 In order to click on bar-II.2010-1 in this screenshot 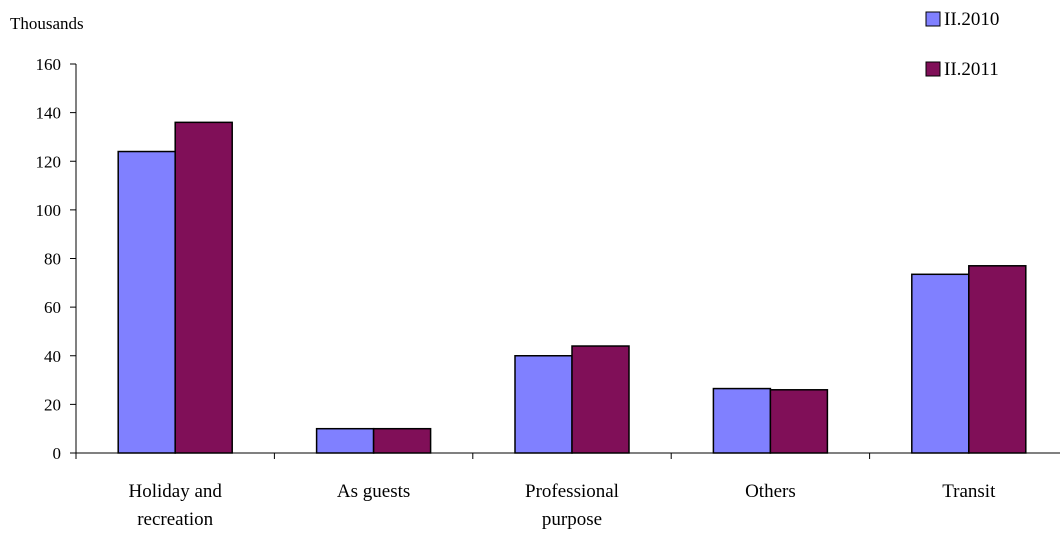, I will do `click(345, 440)`.